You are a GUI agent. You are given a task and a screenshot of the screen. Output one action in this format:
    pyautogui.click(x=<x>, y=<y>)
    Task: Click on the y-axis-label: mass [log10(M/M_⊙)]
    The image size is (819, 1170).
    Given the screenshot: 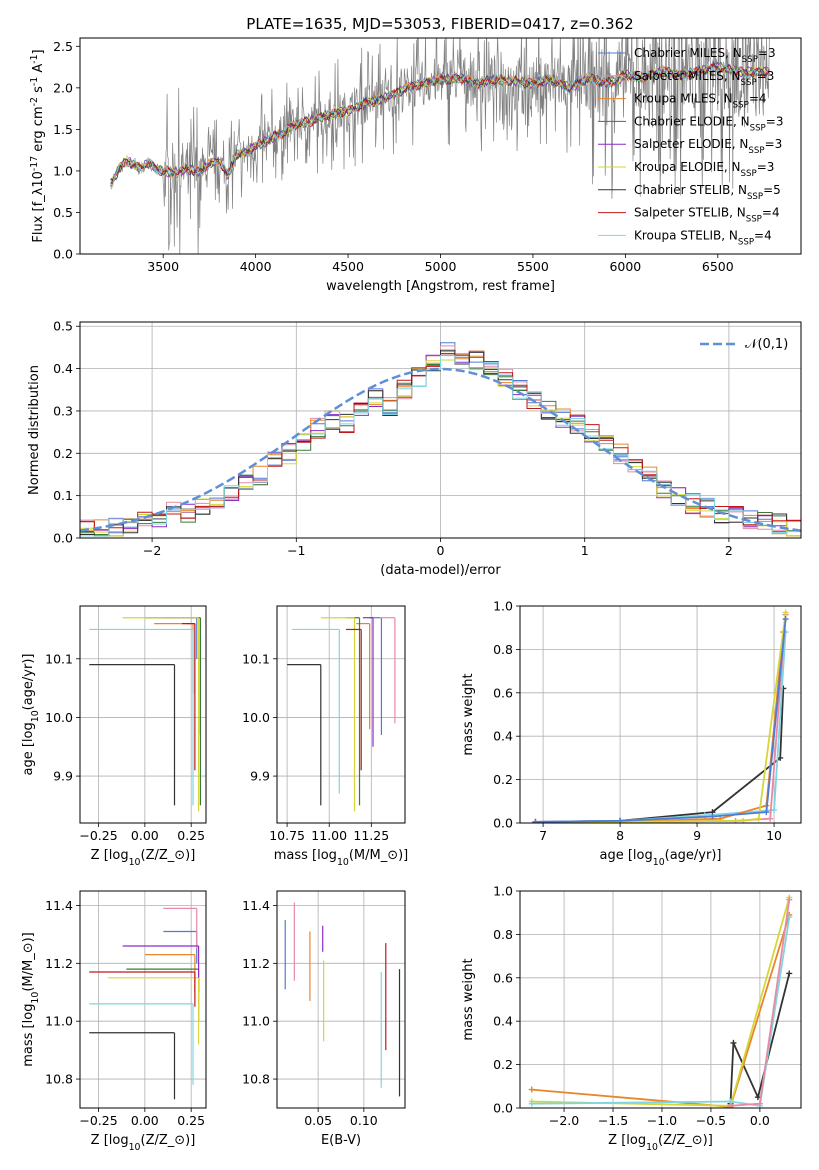 What is the action you would take?
    pyautogui.click(x=31, y=999)
    